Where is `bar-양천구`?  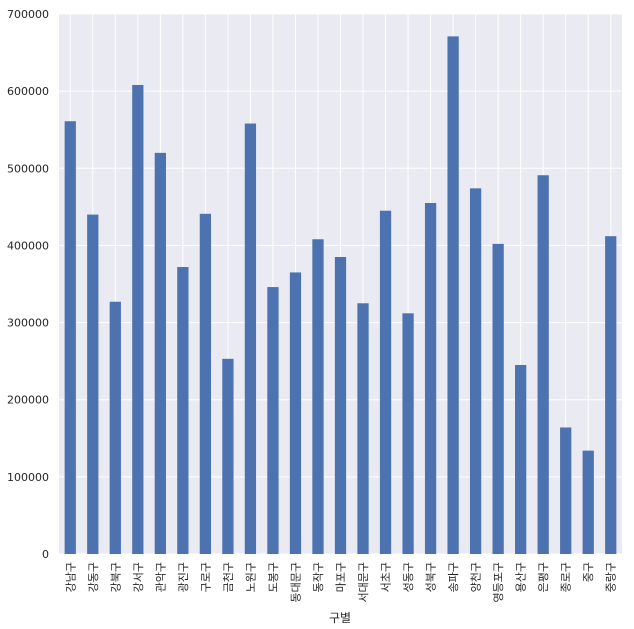
bar-양천구 is located at coordinates (475, 371).